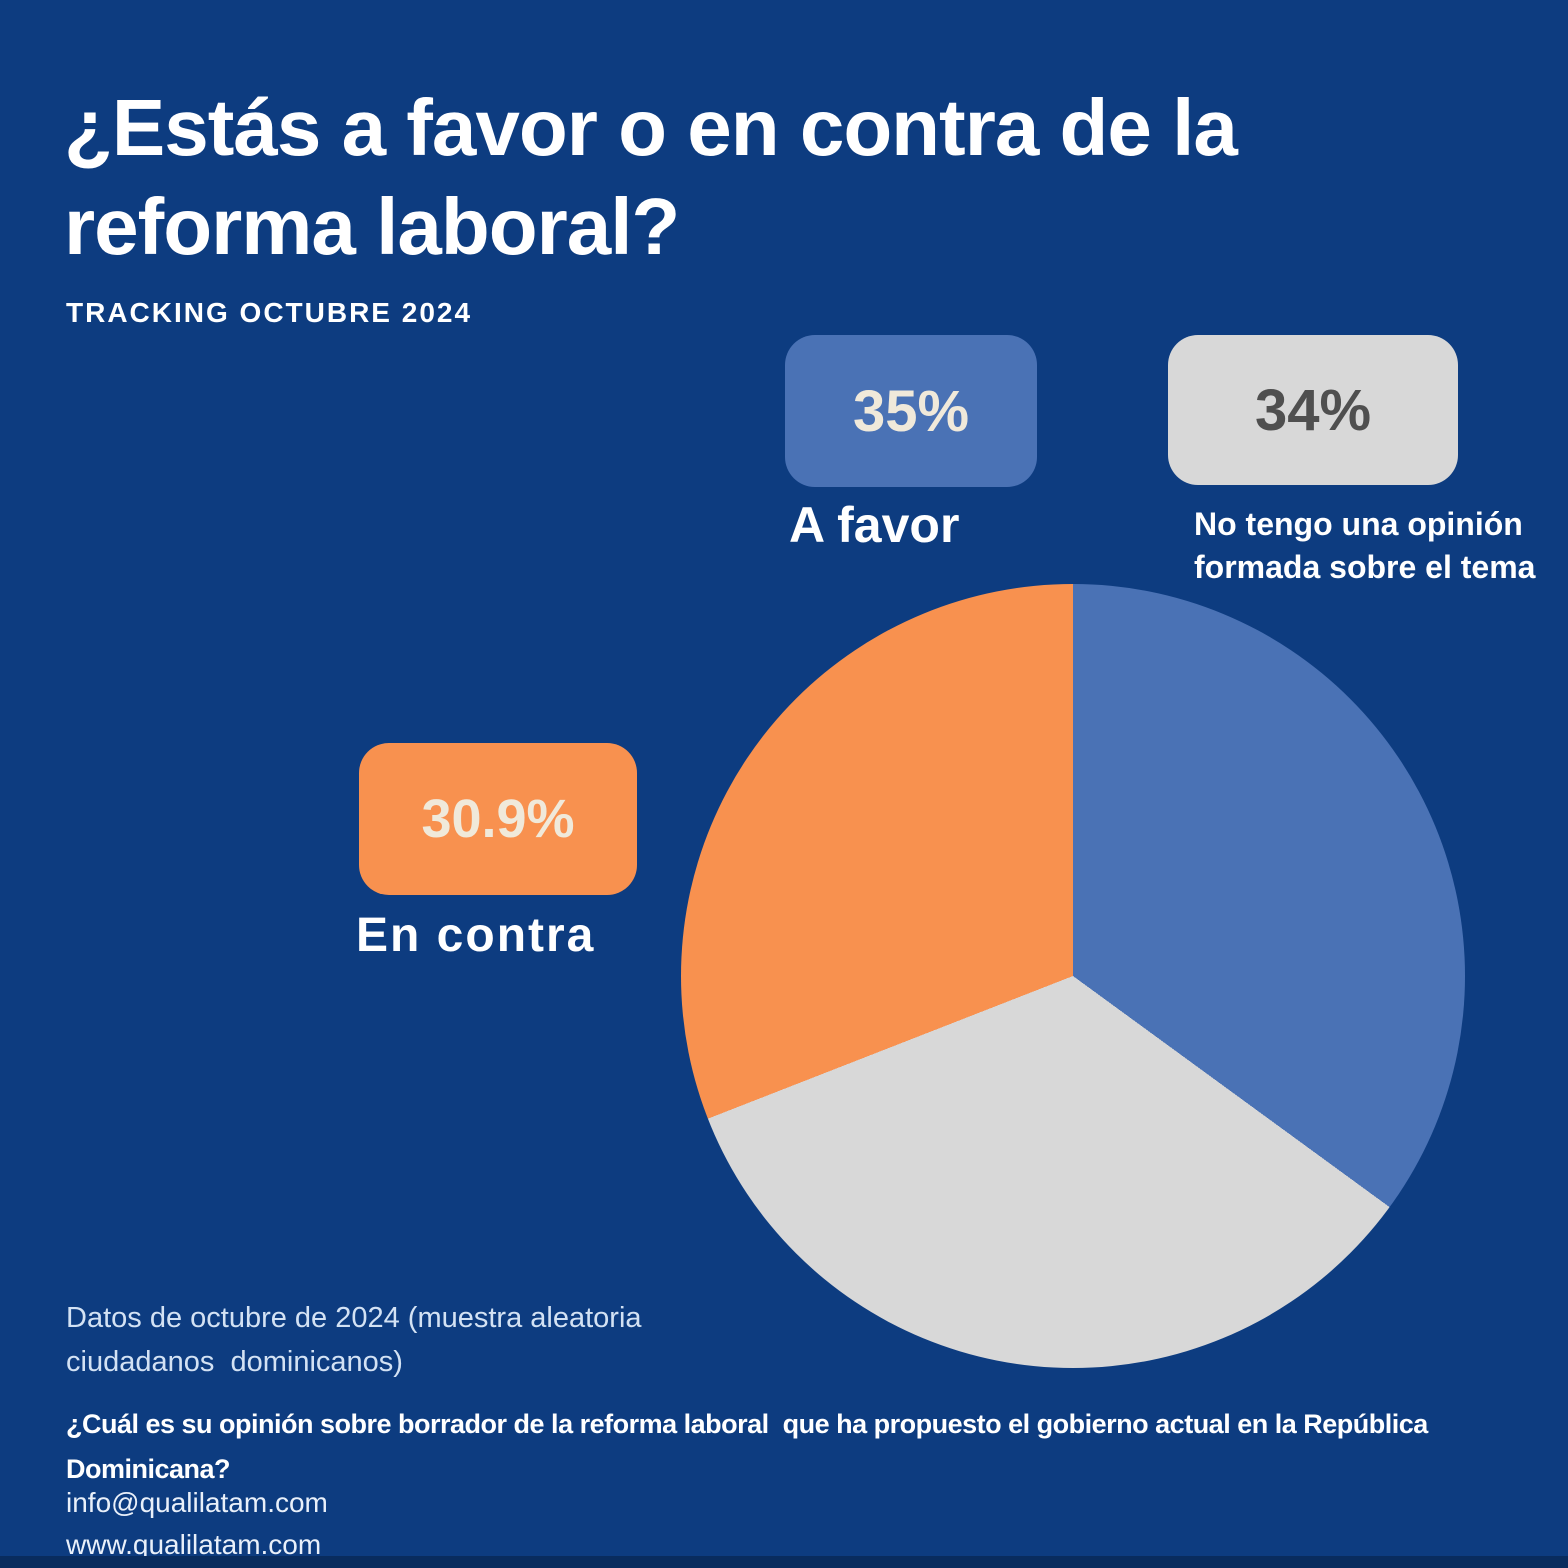 The height and width of the screenshot is (1568, 1568). I want to click on value-badge-no-opinion: 34%, so click(1313, 410).